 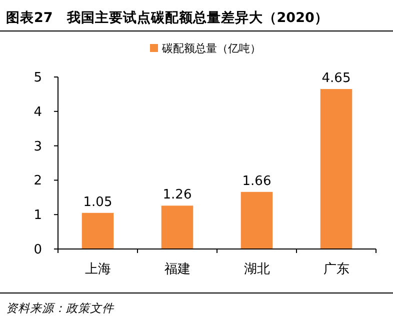 What do you see at coordinates (257, 269) in the screenshot?
I see `x-tick-label: 湖北` at bounding box center [257, 269].